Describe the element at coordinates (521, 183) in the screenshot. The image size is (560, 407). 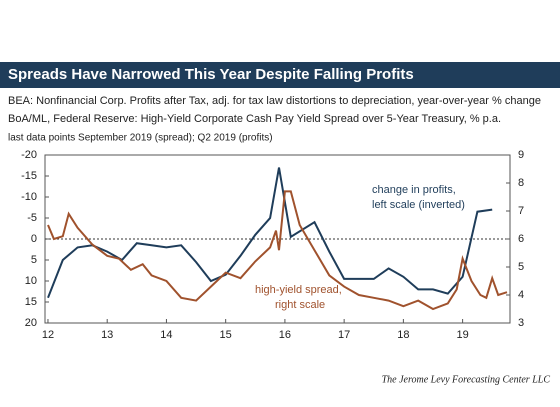
I see `y2-tick-label: 8` at that location.